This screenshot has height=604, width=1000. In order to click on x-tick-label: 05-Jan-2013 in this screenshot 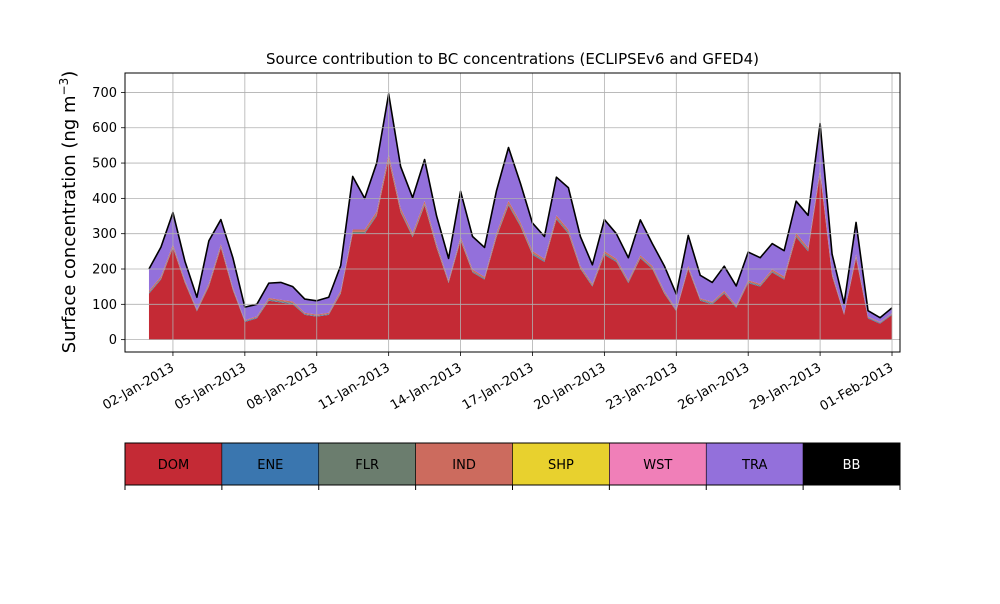, I will do `click(210, 386)`.